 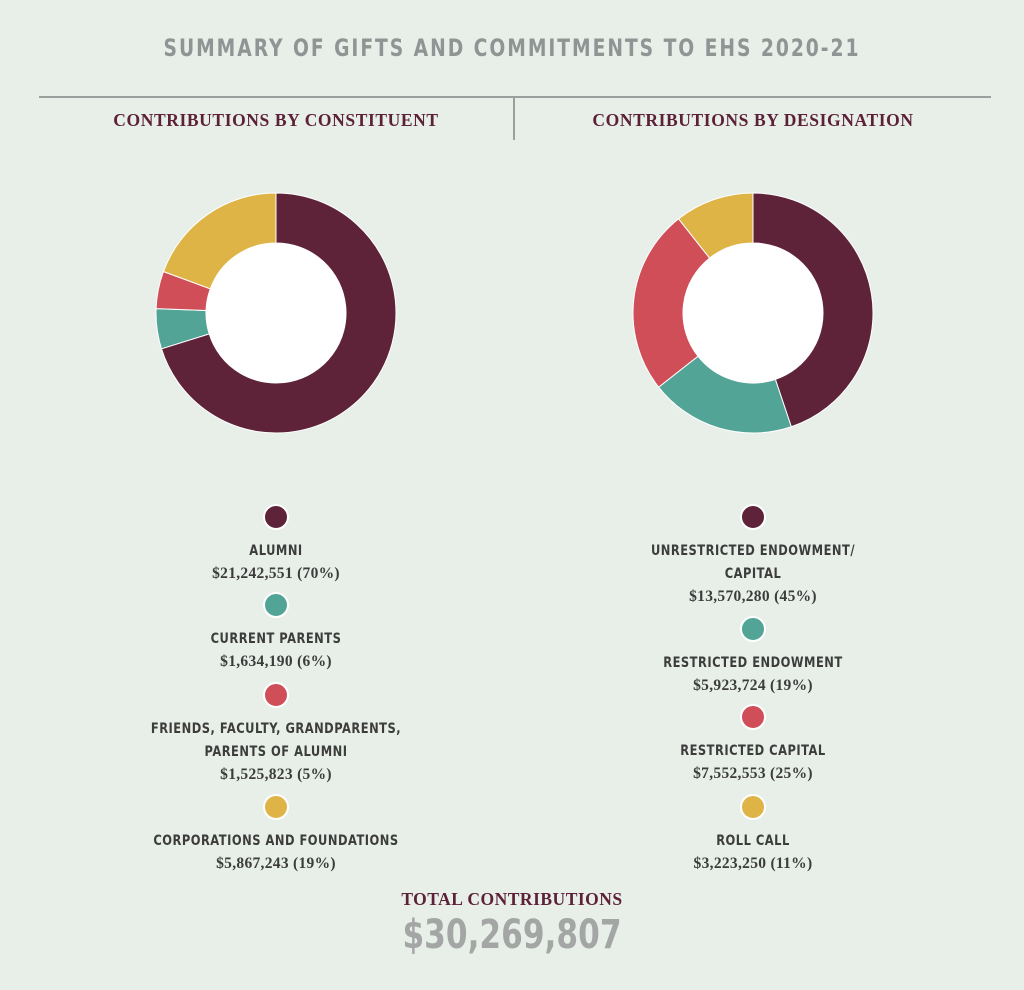 What do you see at coordinates (276, 863) in the screenshot?
I see `legend-value: $5,867,243 (19%)` at bounding box center [276, 863].